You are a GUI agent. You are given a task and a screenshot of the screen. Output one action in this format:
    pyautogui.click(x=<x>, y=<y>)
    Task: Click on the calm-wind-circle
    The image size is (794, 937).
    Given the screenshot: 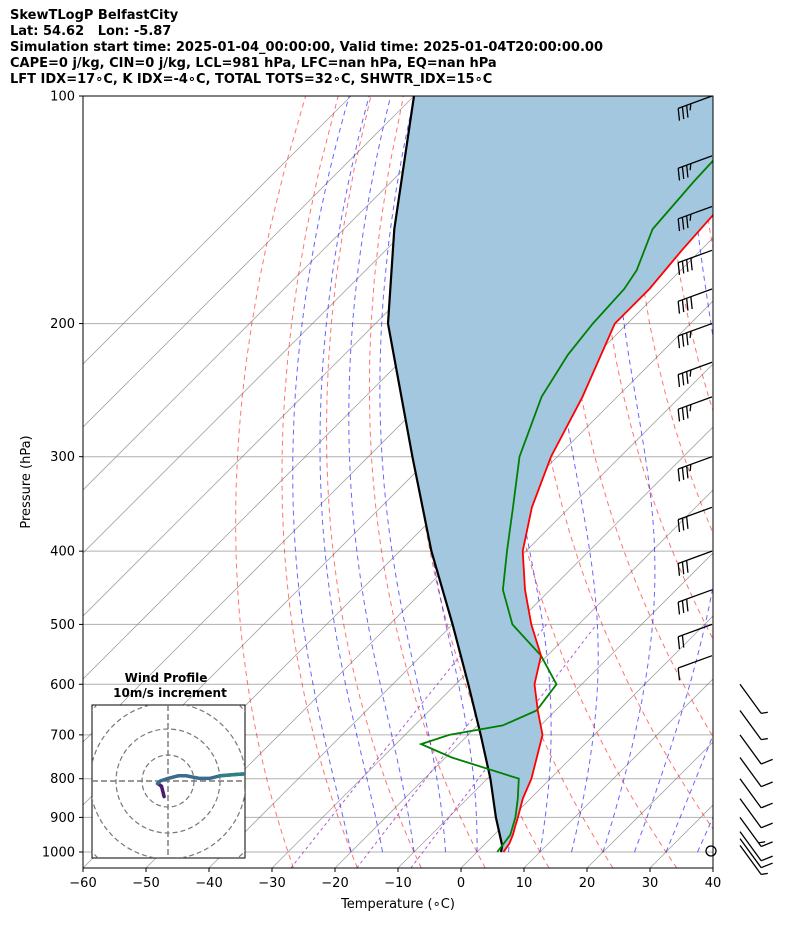 What is the action you would take?
    pyautogui.click(x=711, y=851)
    